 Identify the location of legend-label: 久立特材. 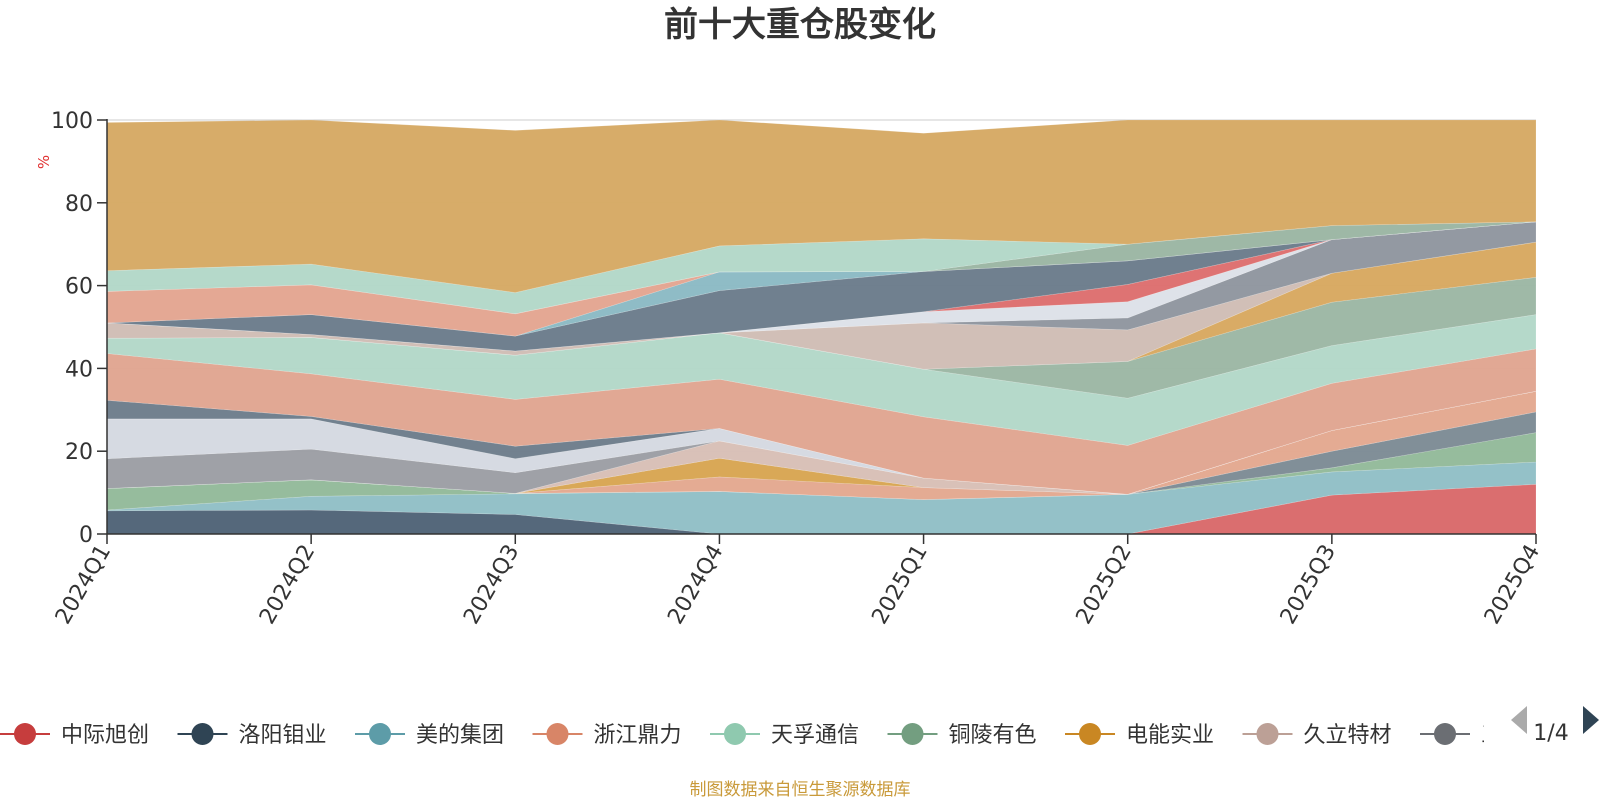
(1348, 735).